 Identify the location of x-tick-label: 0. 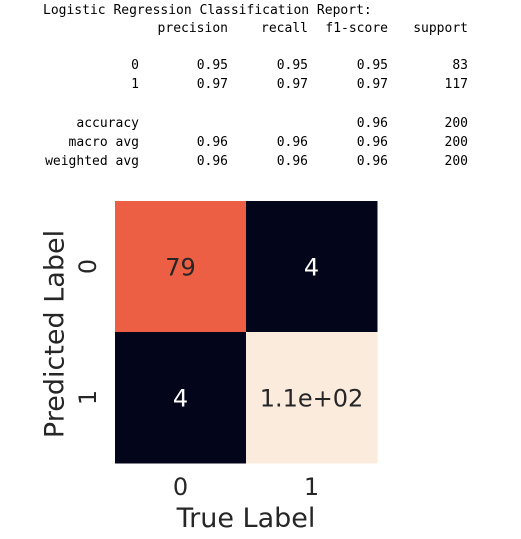
(180, 487).